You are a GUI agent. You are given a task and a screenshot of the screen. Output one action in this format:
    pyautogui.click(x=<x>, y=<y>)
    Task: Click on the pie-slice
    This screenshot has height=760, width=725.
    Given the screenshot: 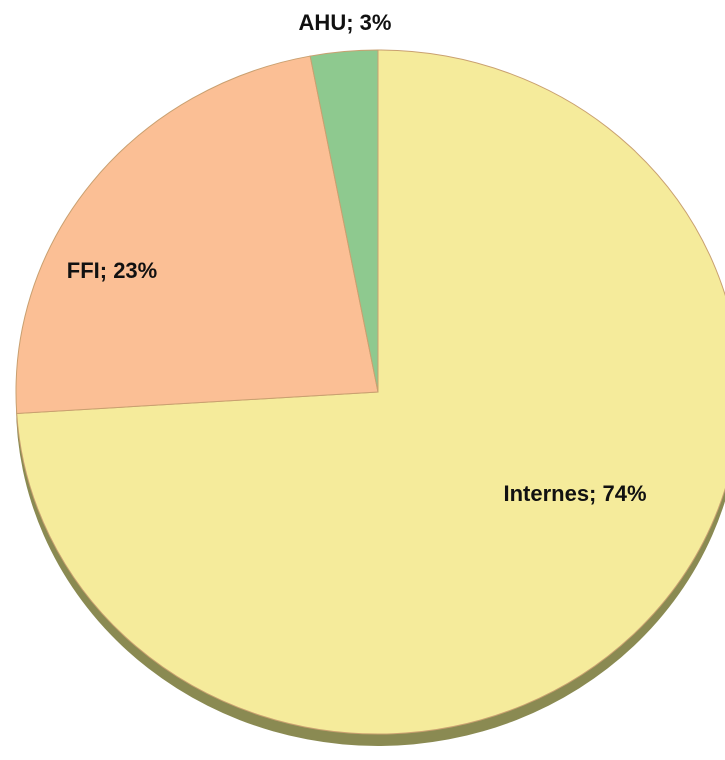 What is the action you would take?
    pyautogui.click(x=344, y=221)
    